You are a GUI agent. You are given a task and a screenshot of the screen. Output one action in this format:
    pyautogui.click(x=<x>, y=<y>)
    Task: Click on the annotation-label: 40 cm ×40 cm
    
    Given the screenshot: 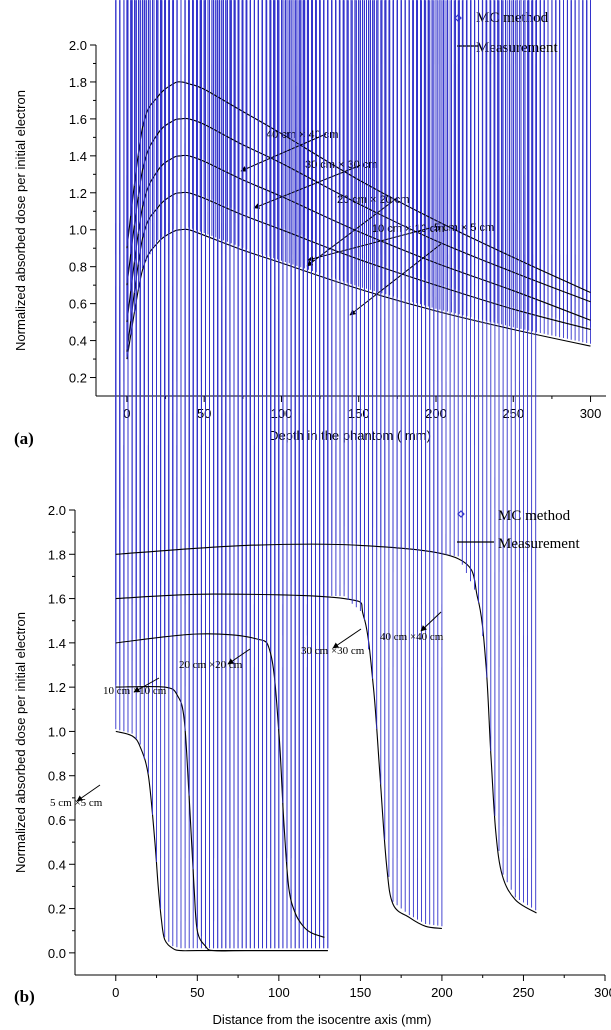 What is the action you would take?
    pyautogui.click(x=412, y=637)
    